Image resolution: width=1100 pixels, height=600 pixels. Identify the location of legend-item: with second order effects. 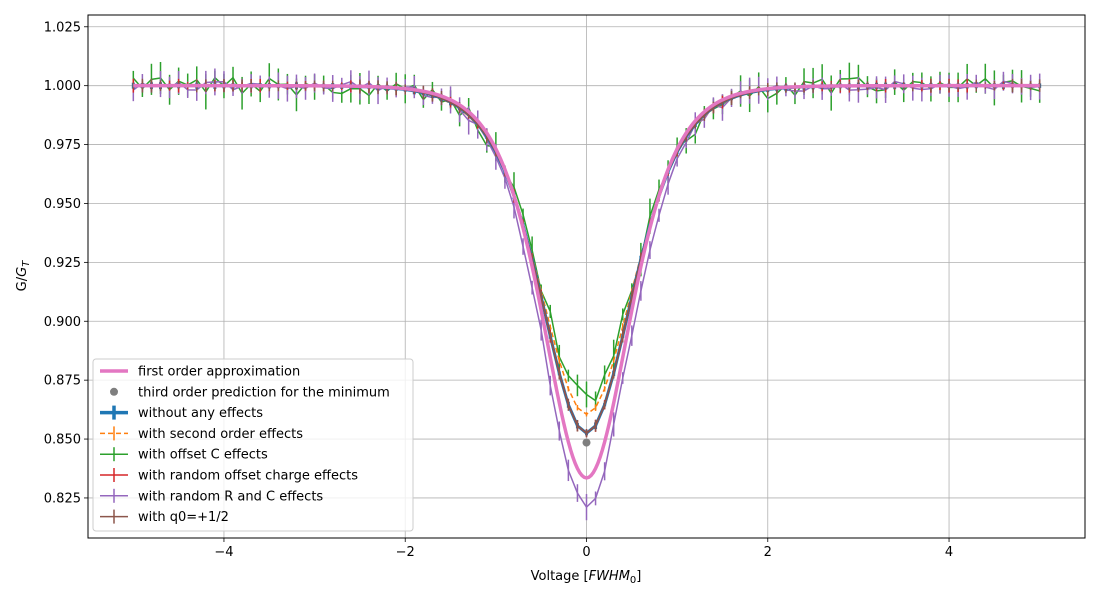
(201, 434).